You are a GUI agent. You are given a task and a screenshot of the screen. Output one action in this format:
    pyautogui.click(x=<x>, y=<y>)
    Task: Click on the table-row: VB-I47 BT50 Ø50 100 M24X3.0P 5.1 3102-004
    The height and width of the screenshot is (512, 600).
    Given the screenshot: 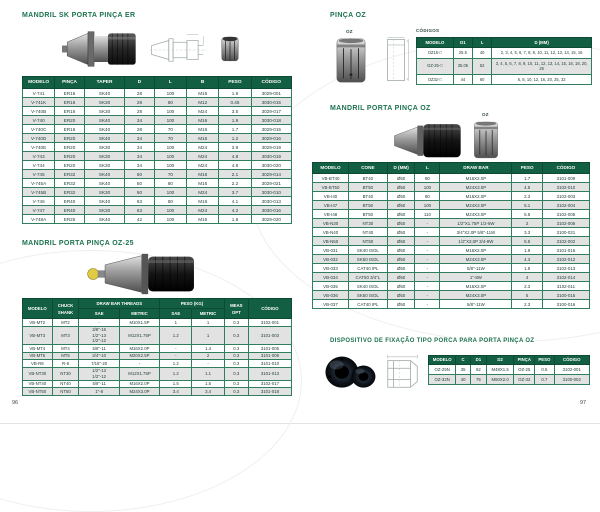 What is the action you would take?
    pyautogui.click(x=451, y=205)
    